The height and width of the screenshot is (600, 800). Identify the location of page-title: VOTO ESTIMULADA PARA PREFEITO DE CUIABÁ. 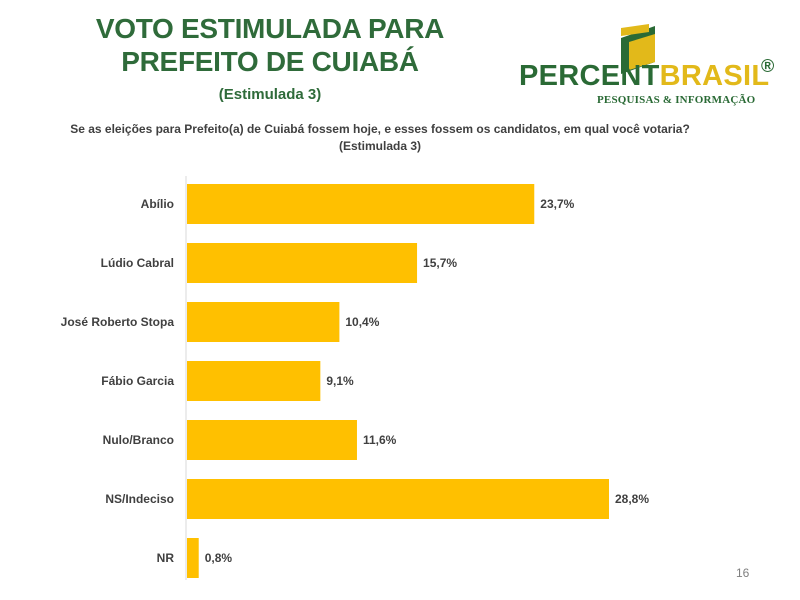
(270, 45).